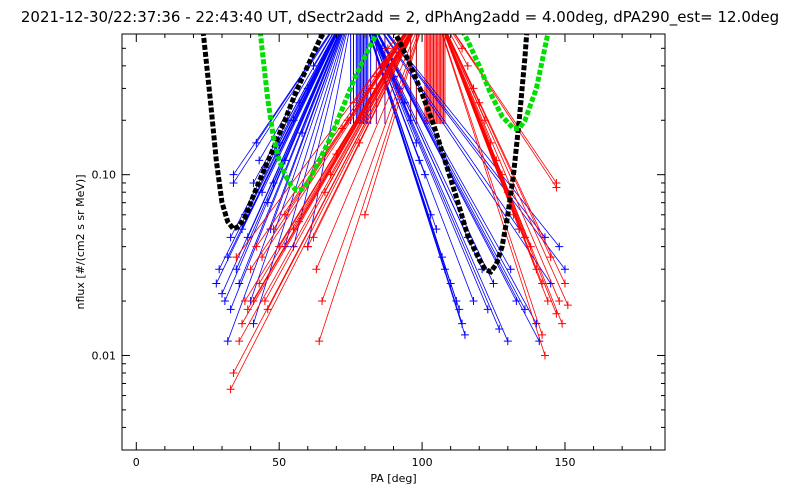 This screenshot has width=800, height=500. Describe the element at coordinates (136, 462) in the screenshot. I see `x-tick-label: 0` at that location.